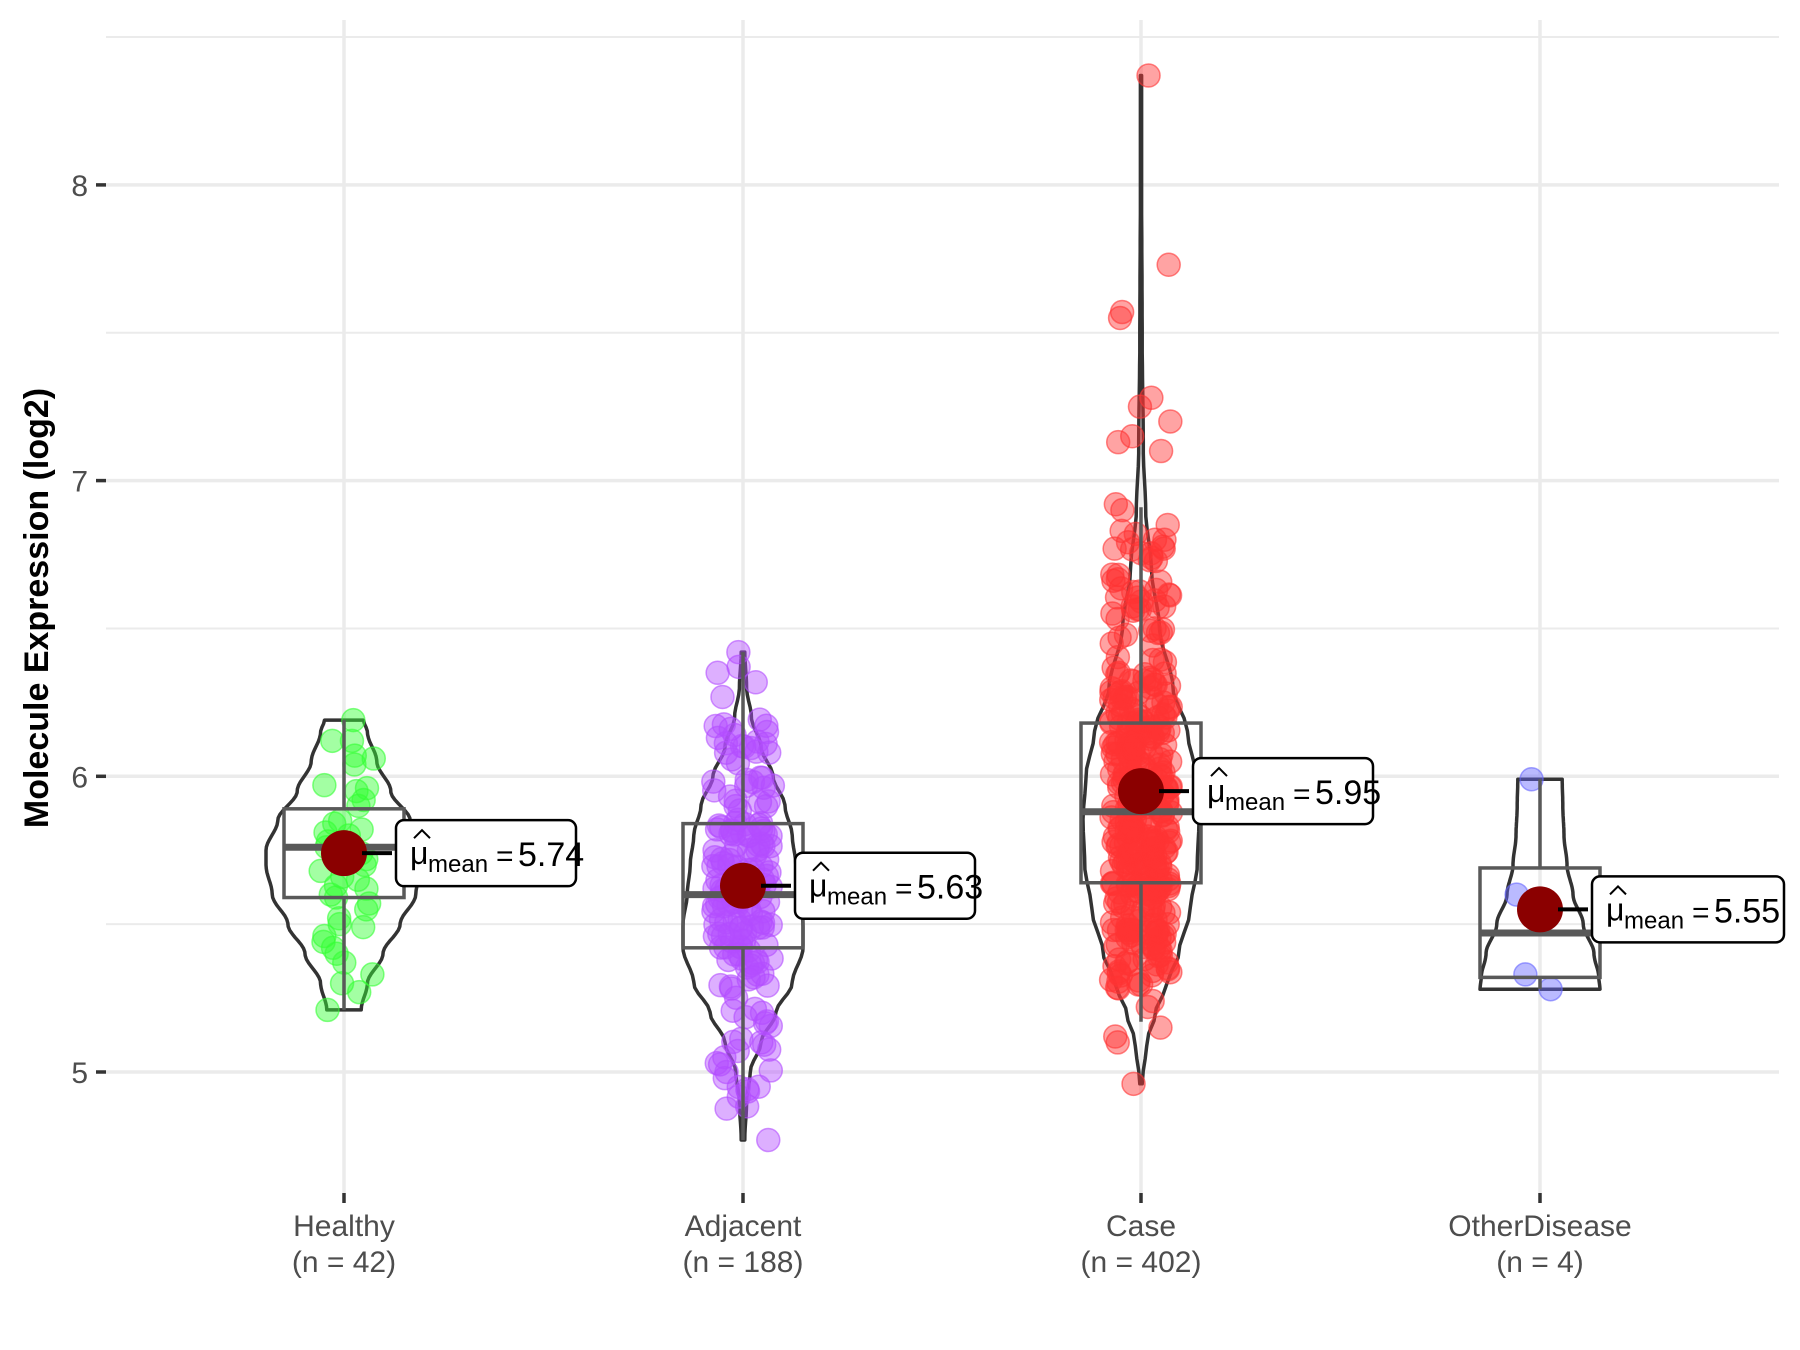 The height and width of the screenshot is (1350, 1800). Describe the element at coordinates (1540, 884) in the screenshot. I see `violin-otherdisease` at that location.